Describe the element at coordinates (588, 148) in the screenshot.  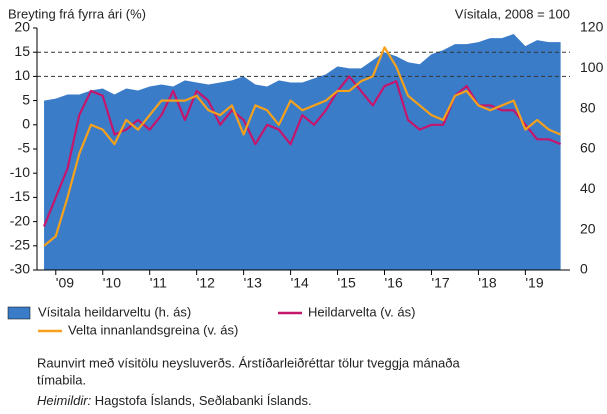
I see `y2-tick-label: 60` at that location.